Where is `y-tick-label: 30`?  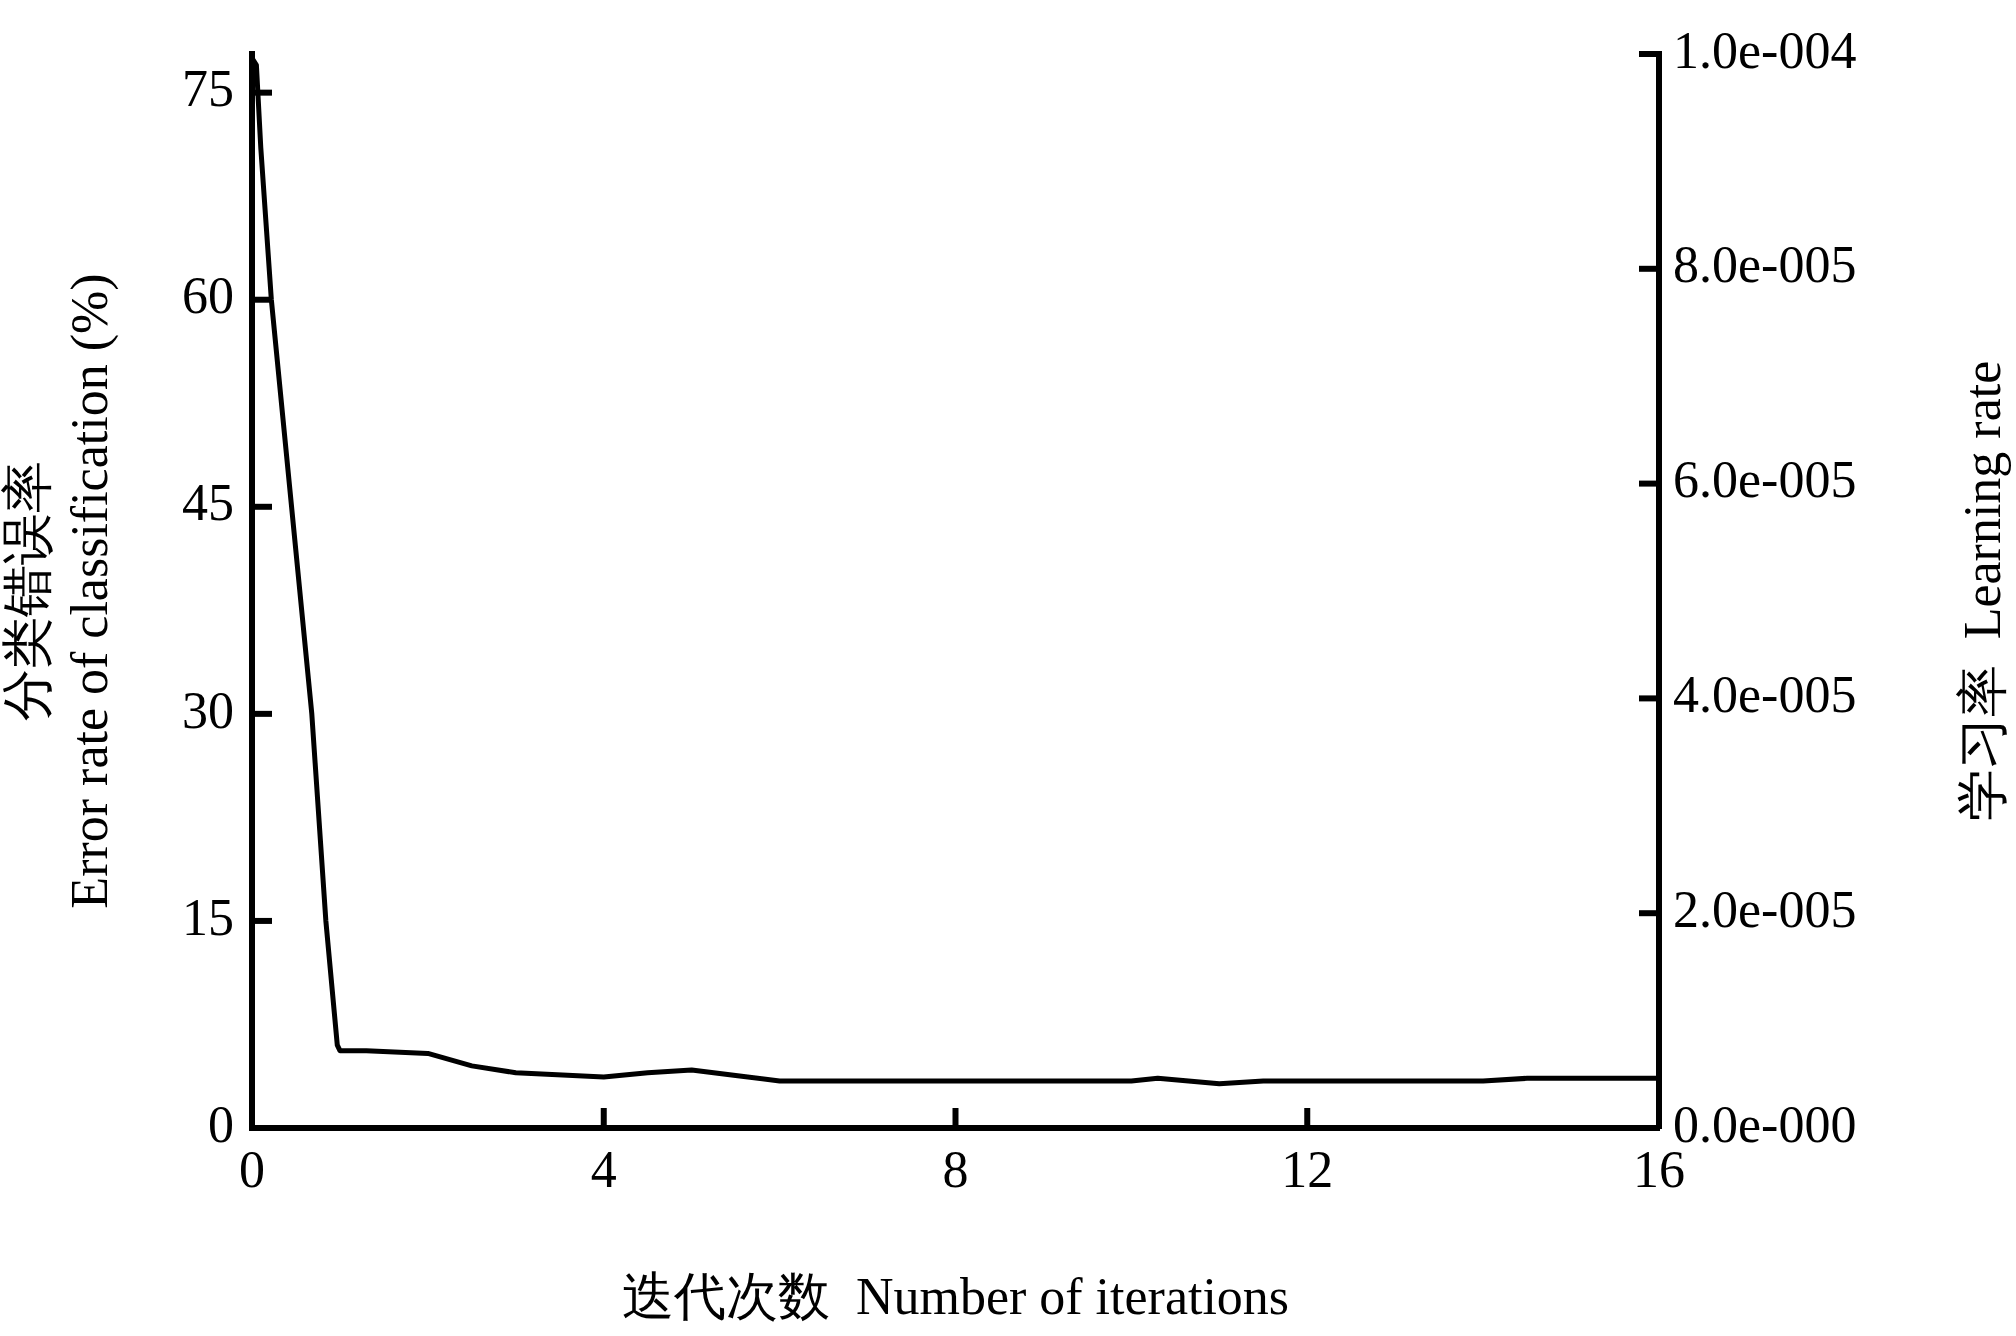 y-tick-label: 30 is located at coordinates (208, 710).